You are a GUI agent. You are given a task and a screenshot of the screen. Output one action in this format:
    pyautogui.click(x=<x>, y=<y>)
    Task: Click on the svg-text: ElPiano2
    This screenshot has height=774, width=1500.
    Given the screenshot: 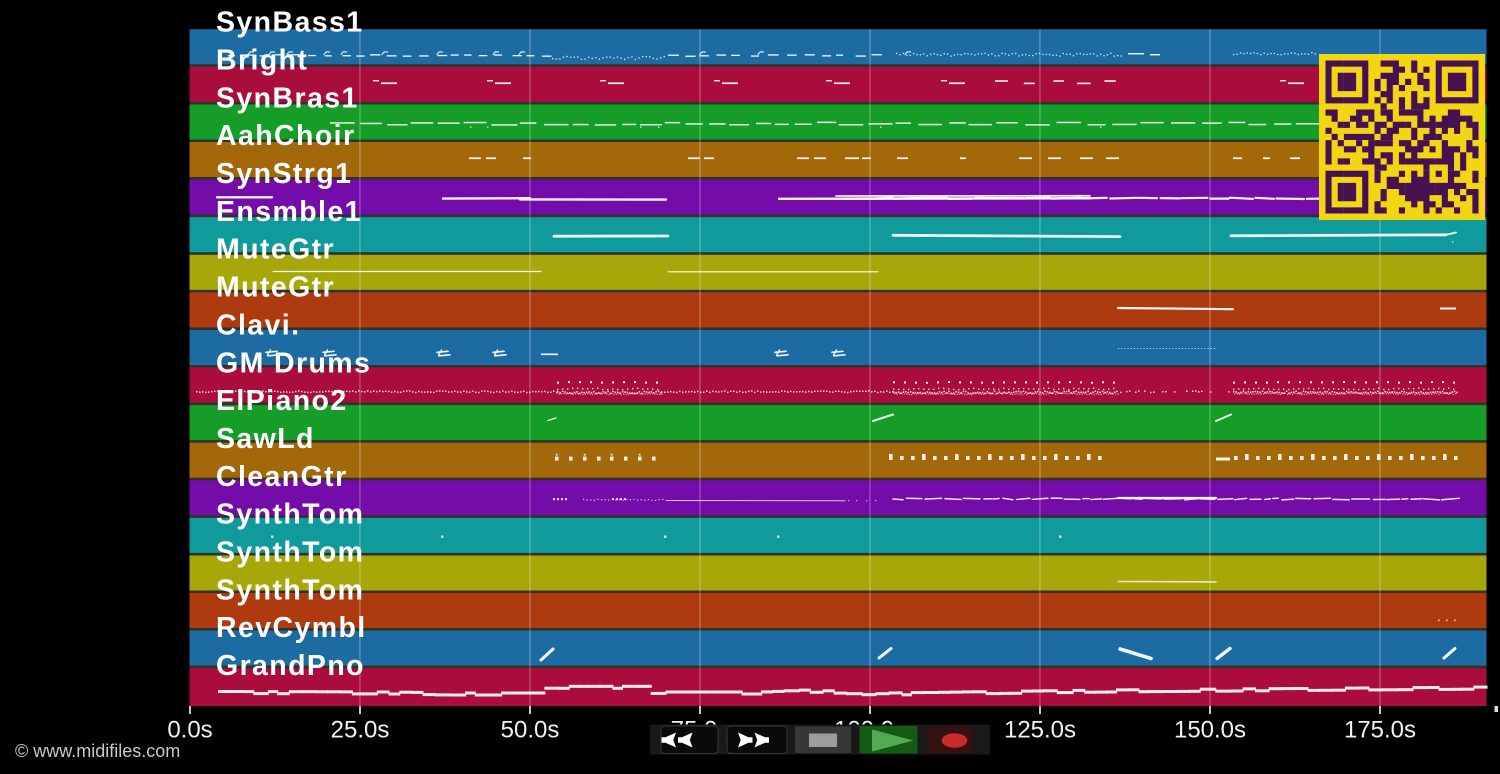 What is the action you would take?
    pyautogui.click(x=282, y=401)
    